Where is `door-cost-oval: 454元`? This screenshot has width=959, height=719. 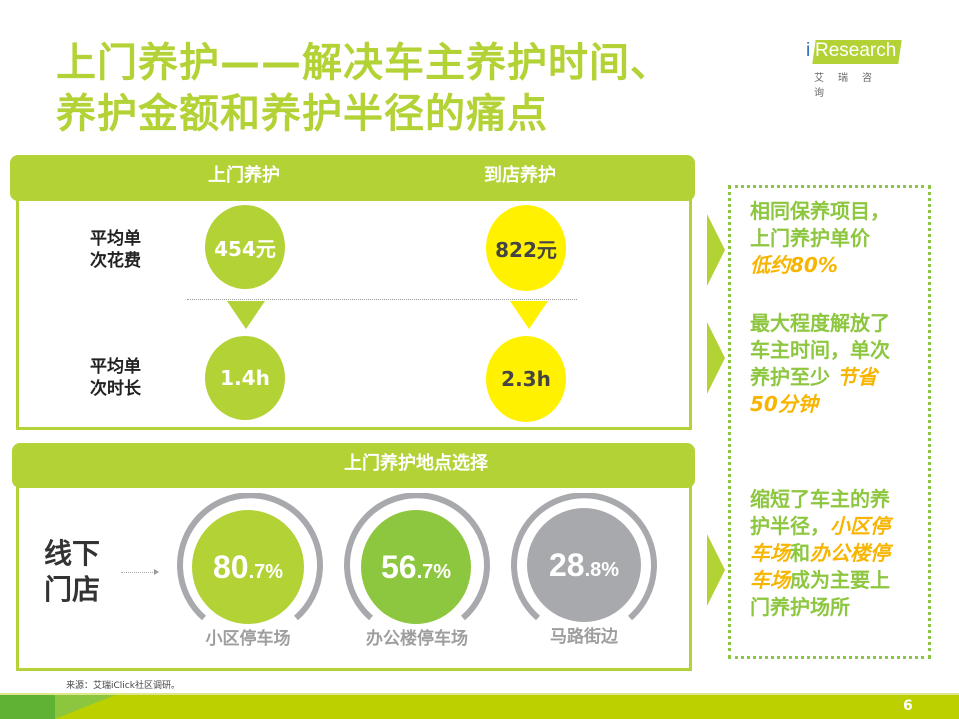 door-cost-oval: 454元 is located at coordinates (245, 247).